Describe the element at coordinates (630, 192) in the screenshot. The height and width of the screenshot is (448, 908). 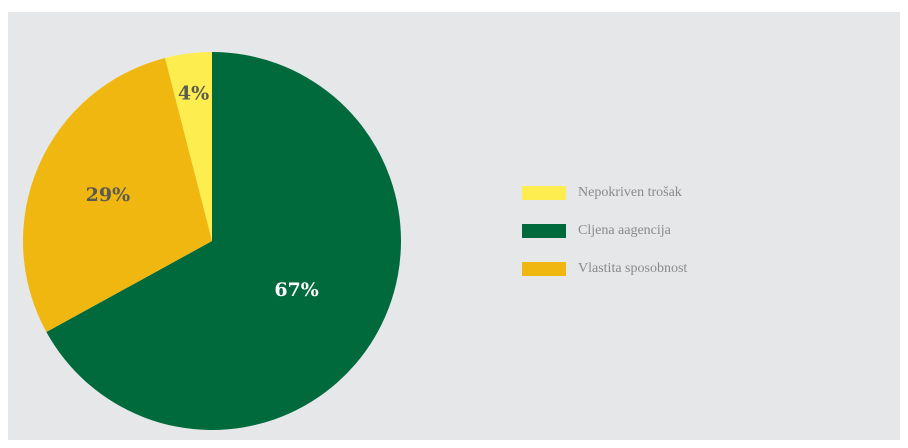
I see `legend-label: Nepokriven trošak` at that location.